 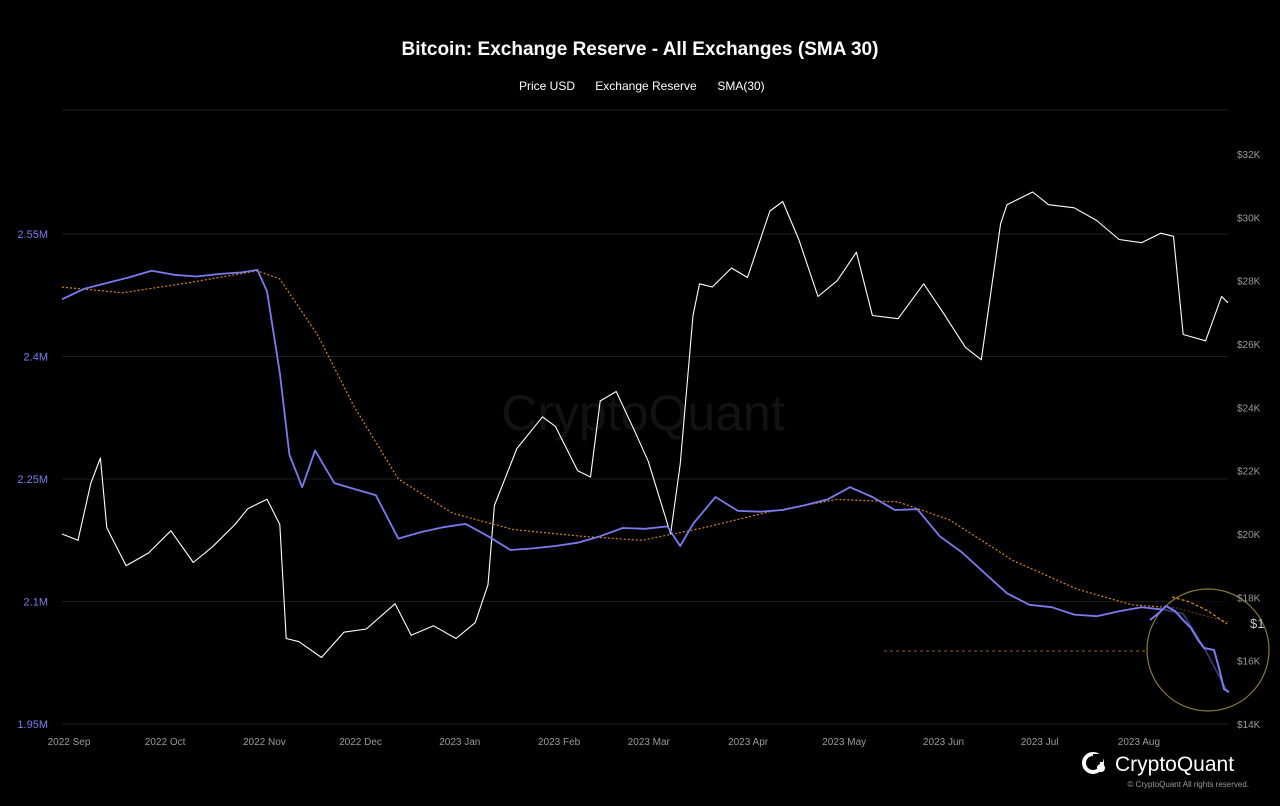 I want to click on annotation-price-label: $1, so click(x=1257, y=623).